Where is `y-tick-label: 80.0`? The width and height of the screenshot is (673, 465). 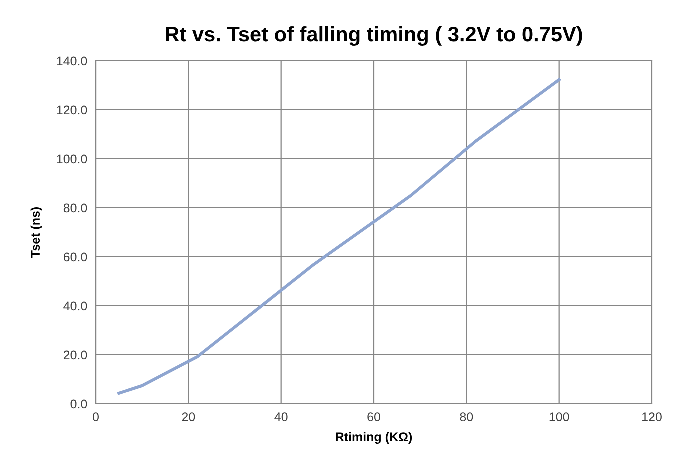 y-tick-label: 80.0 is located at coordinates (76, 208).